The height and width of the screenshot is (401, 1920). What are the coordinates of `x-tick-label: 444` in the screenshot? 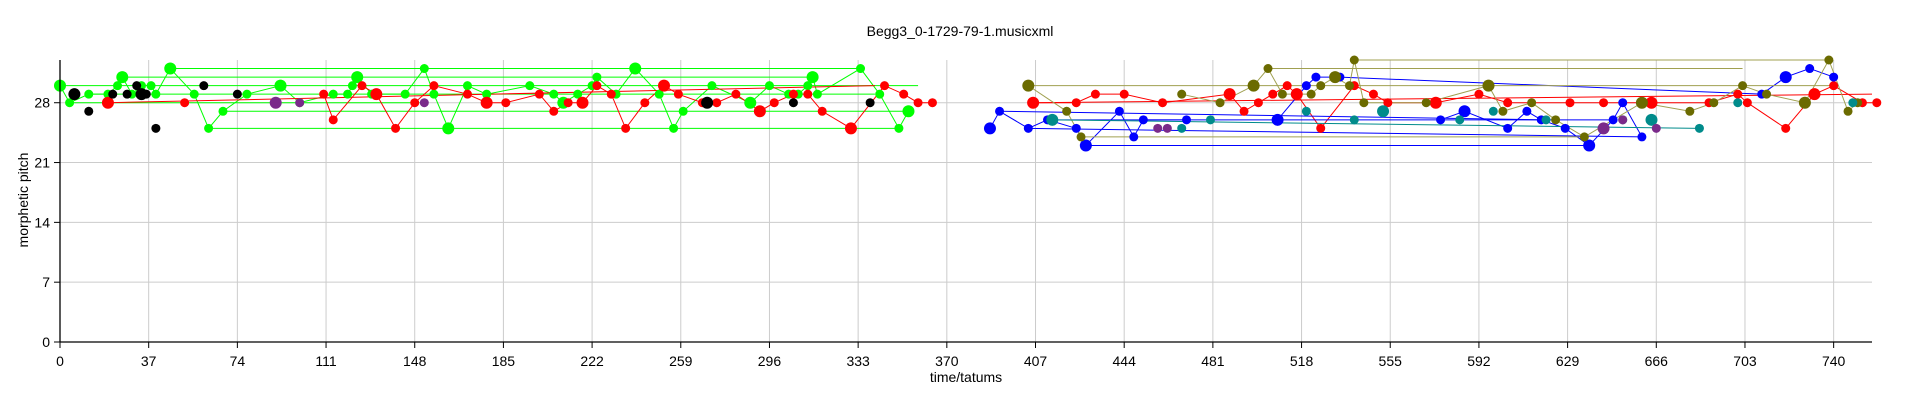 It's located at (1125, 361).